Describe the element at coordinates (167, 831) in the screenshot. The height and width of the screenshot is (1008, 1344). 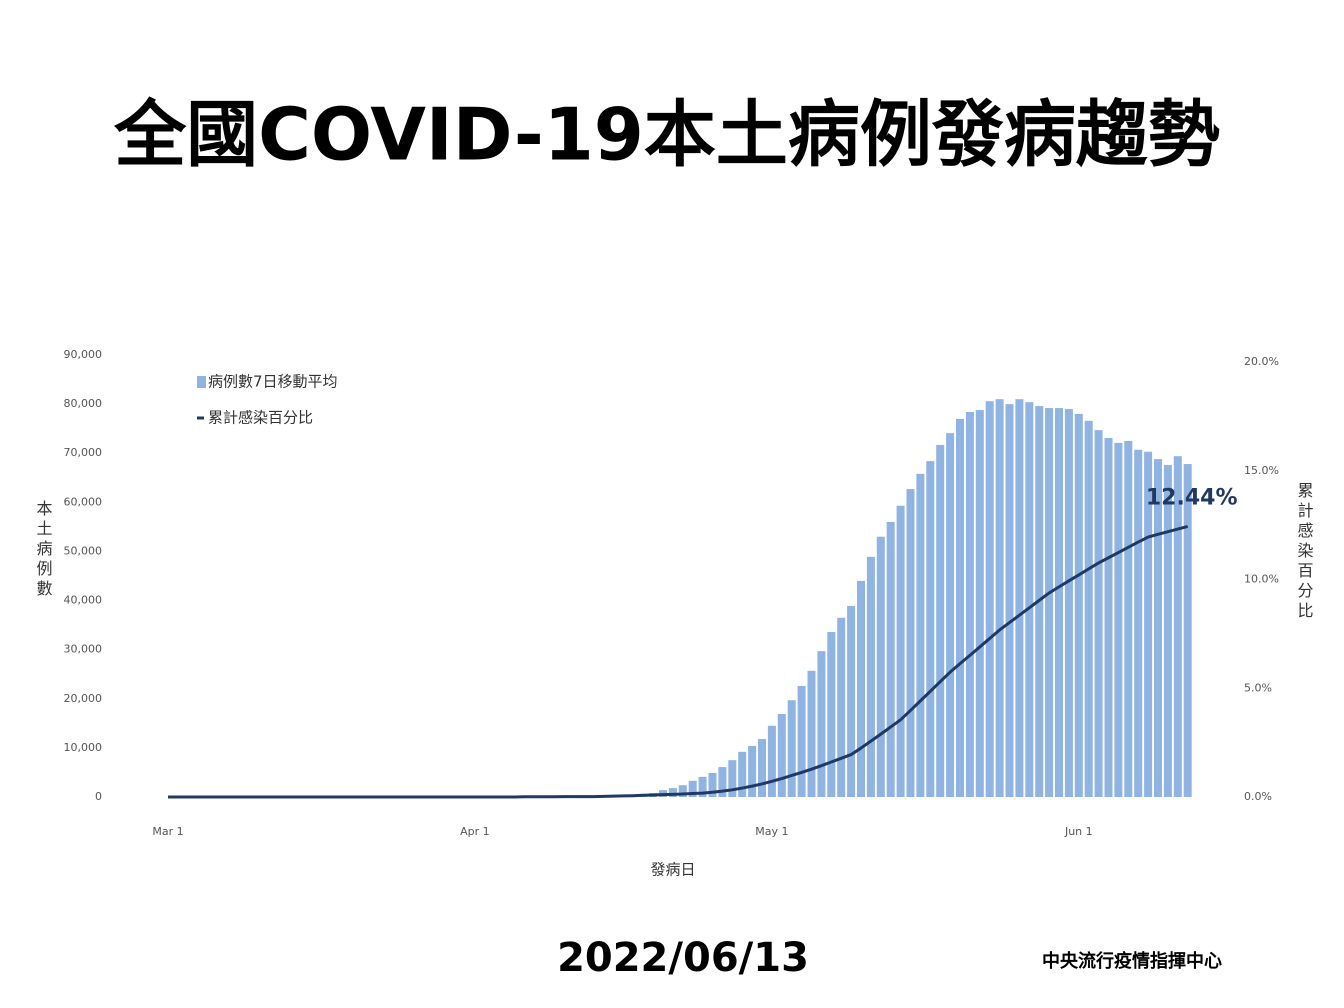
I see `x-tick-label: Mar 1` at that location.